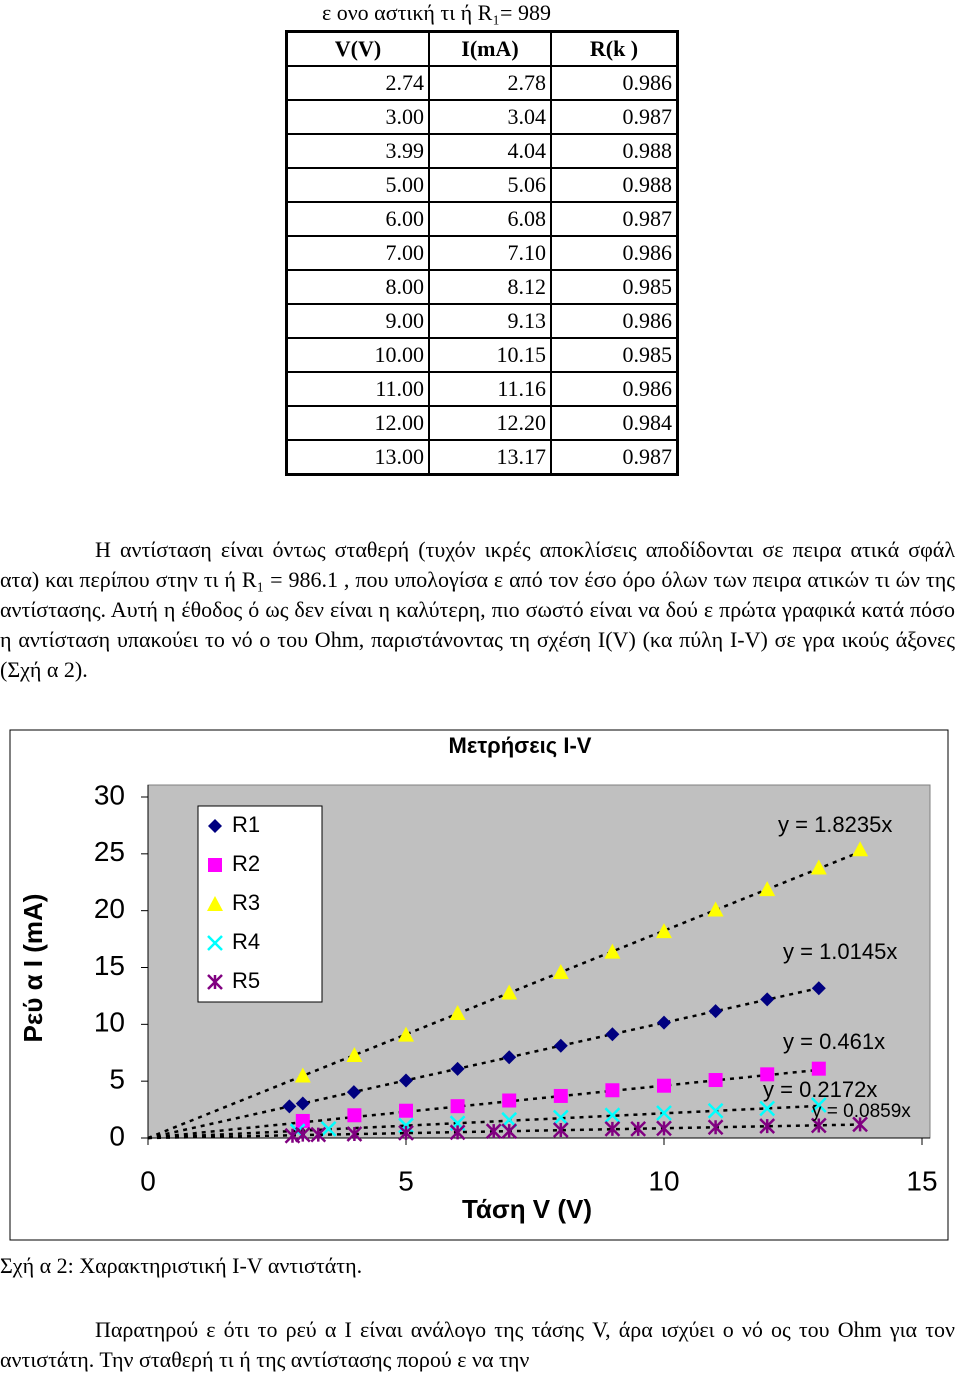  Describe the element at coordinates (482, 48) in the screenshot. I see `table-header: V(V) I(mA) R(k )` at that location.